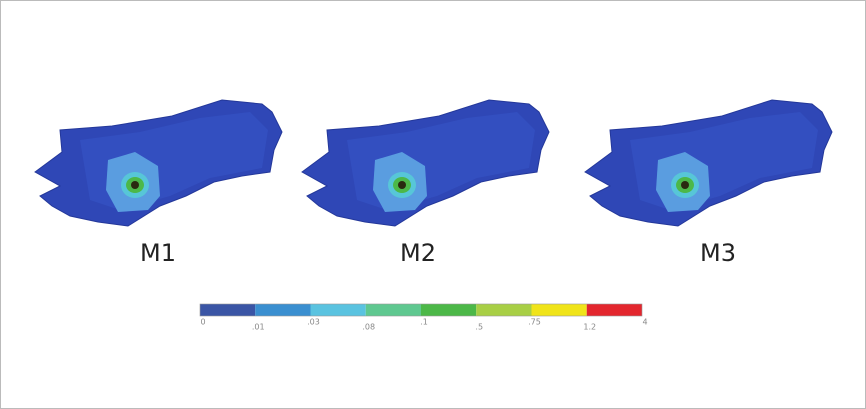 Image resolution: width=866 pixels, height=409 pixels. Describe the element at coordinates (258, 327) in the screenshot. I see `colorbar-label: .01` at that location.